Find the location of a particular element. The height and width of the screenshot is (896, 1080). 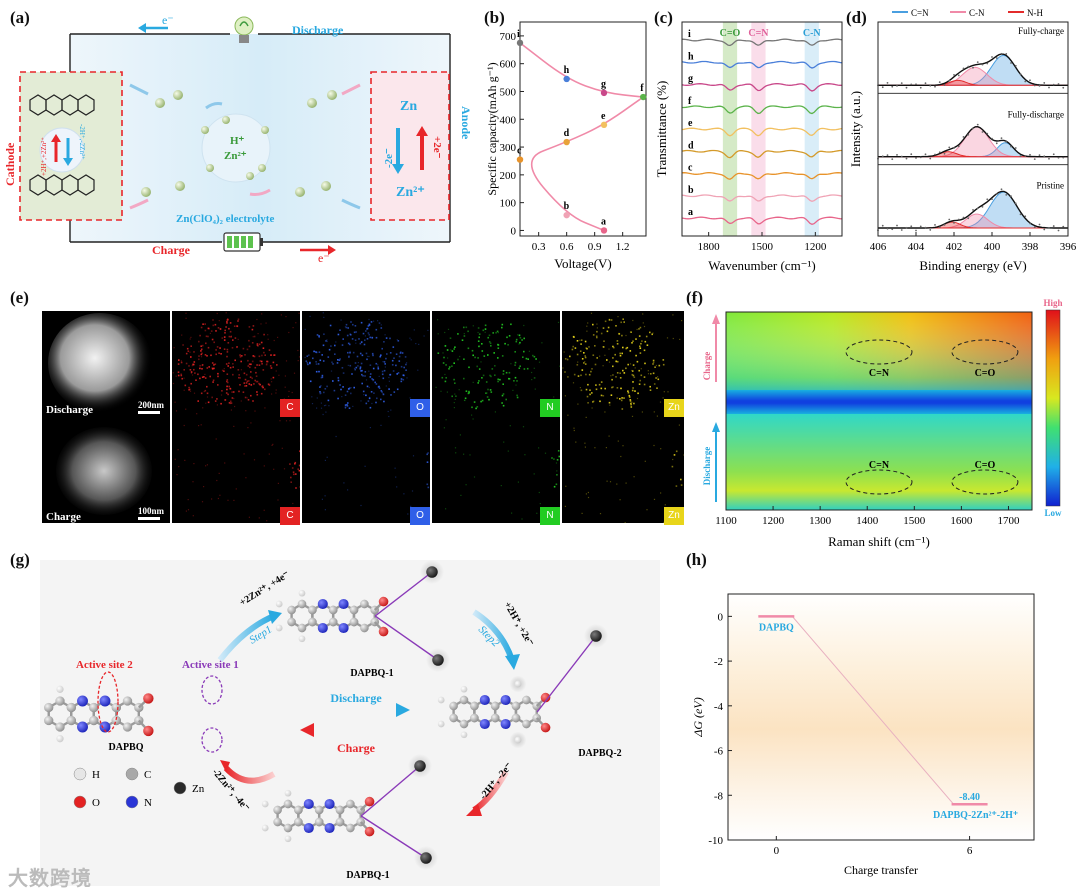

charge-label: Charge is located at coordinates (356, 748).